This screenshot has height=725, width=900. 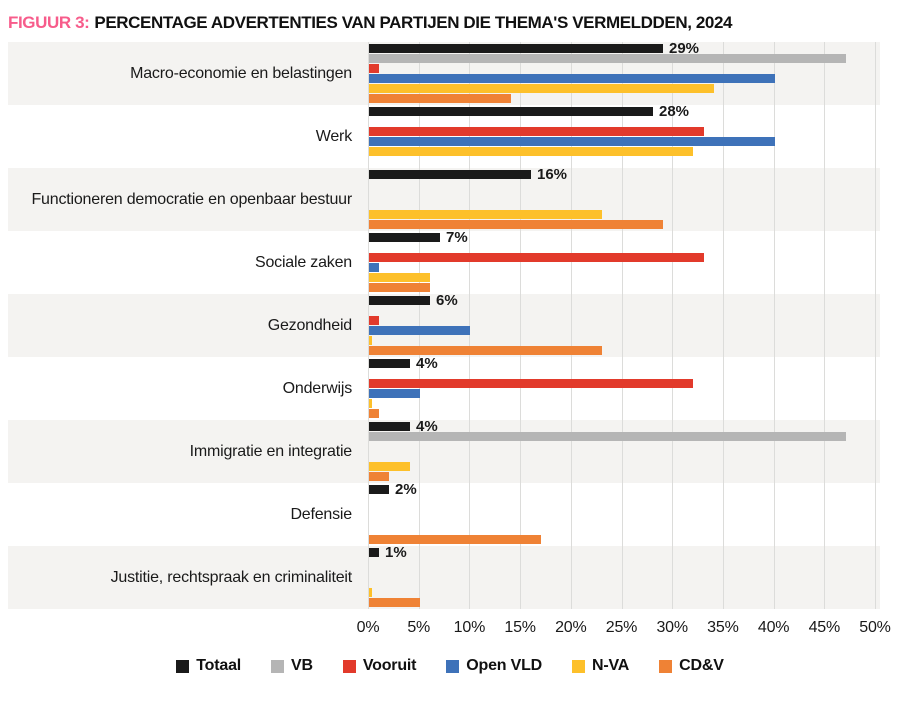 What do you see at coordinates (457, 237) in the screenshot?
I see `value-label: 7%` at bounding box center [457, 237].